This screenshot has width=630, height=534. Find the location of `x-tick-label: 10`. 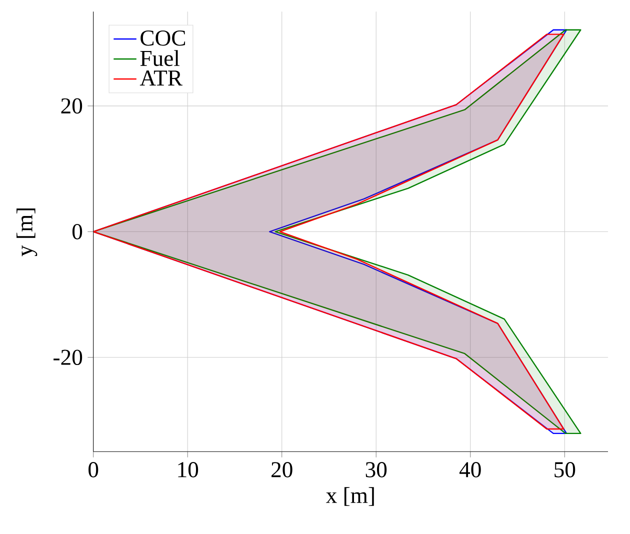

x-tick-label: 10 is located at coordinates (188, 470).